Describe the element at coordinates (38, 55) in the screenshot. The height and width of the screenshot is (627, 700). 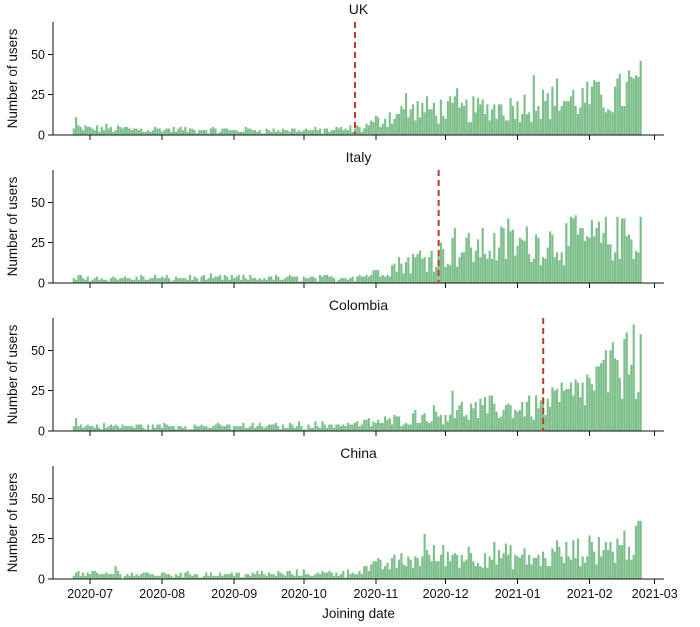
I see `y-tick-label: 50` at that location.